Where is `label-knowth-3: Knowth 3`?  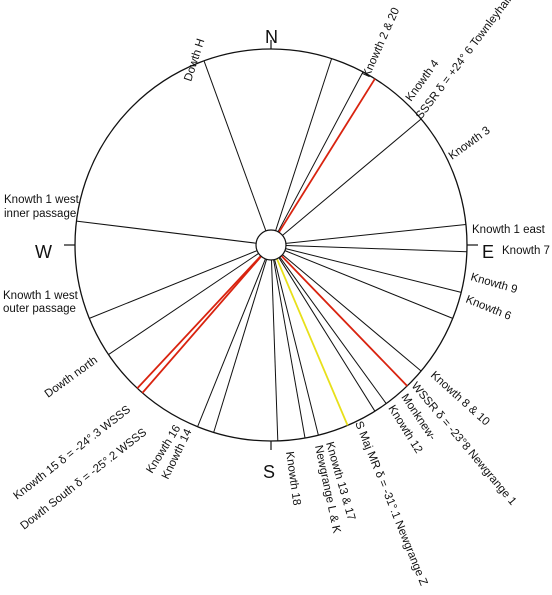 label-knowth-3: Knowth 3 is located at coordinates (470, 144).